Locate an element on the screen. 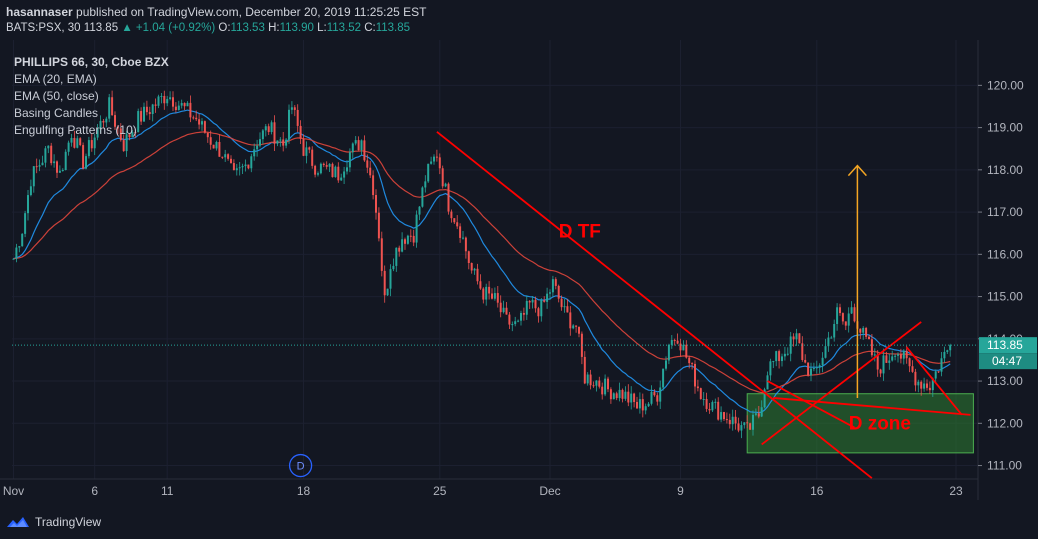 This screenshot has width=1038, height=539. tradingview-logo-icon is located at coordinates (18, 522).